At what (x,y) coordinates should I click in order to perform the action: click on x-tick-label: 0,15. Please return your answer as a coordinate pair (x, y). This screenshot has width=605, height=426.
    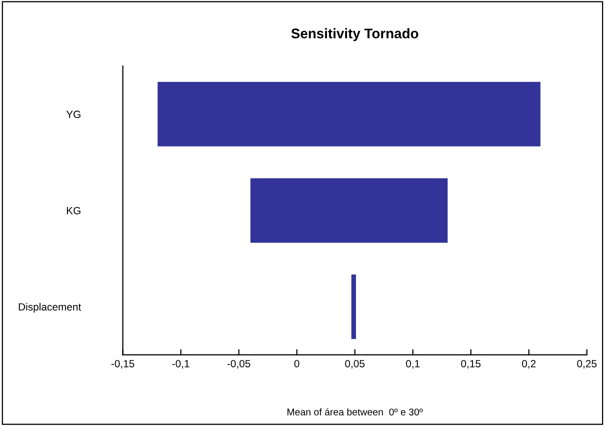
    Looking at the image, I should click on (471, 364).